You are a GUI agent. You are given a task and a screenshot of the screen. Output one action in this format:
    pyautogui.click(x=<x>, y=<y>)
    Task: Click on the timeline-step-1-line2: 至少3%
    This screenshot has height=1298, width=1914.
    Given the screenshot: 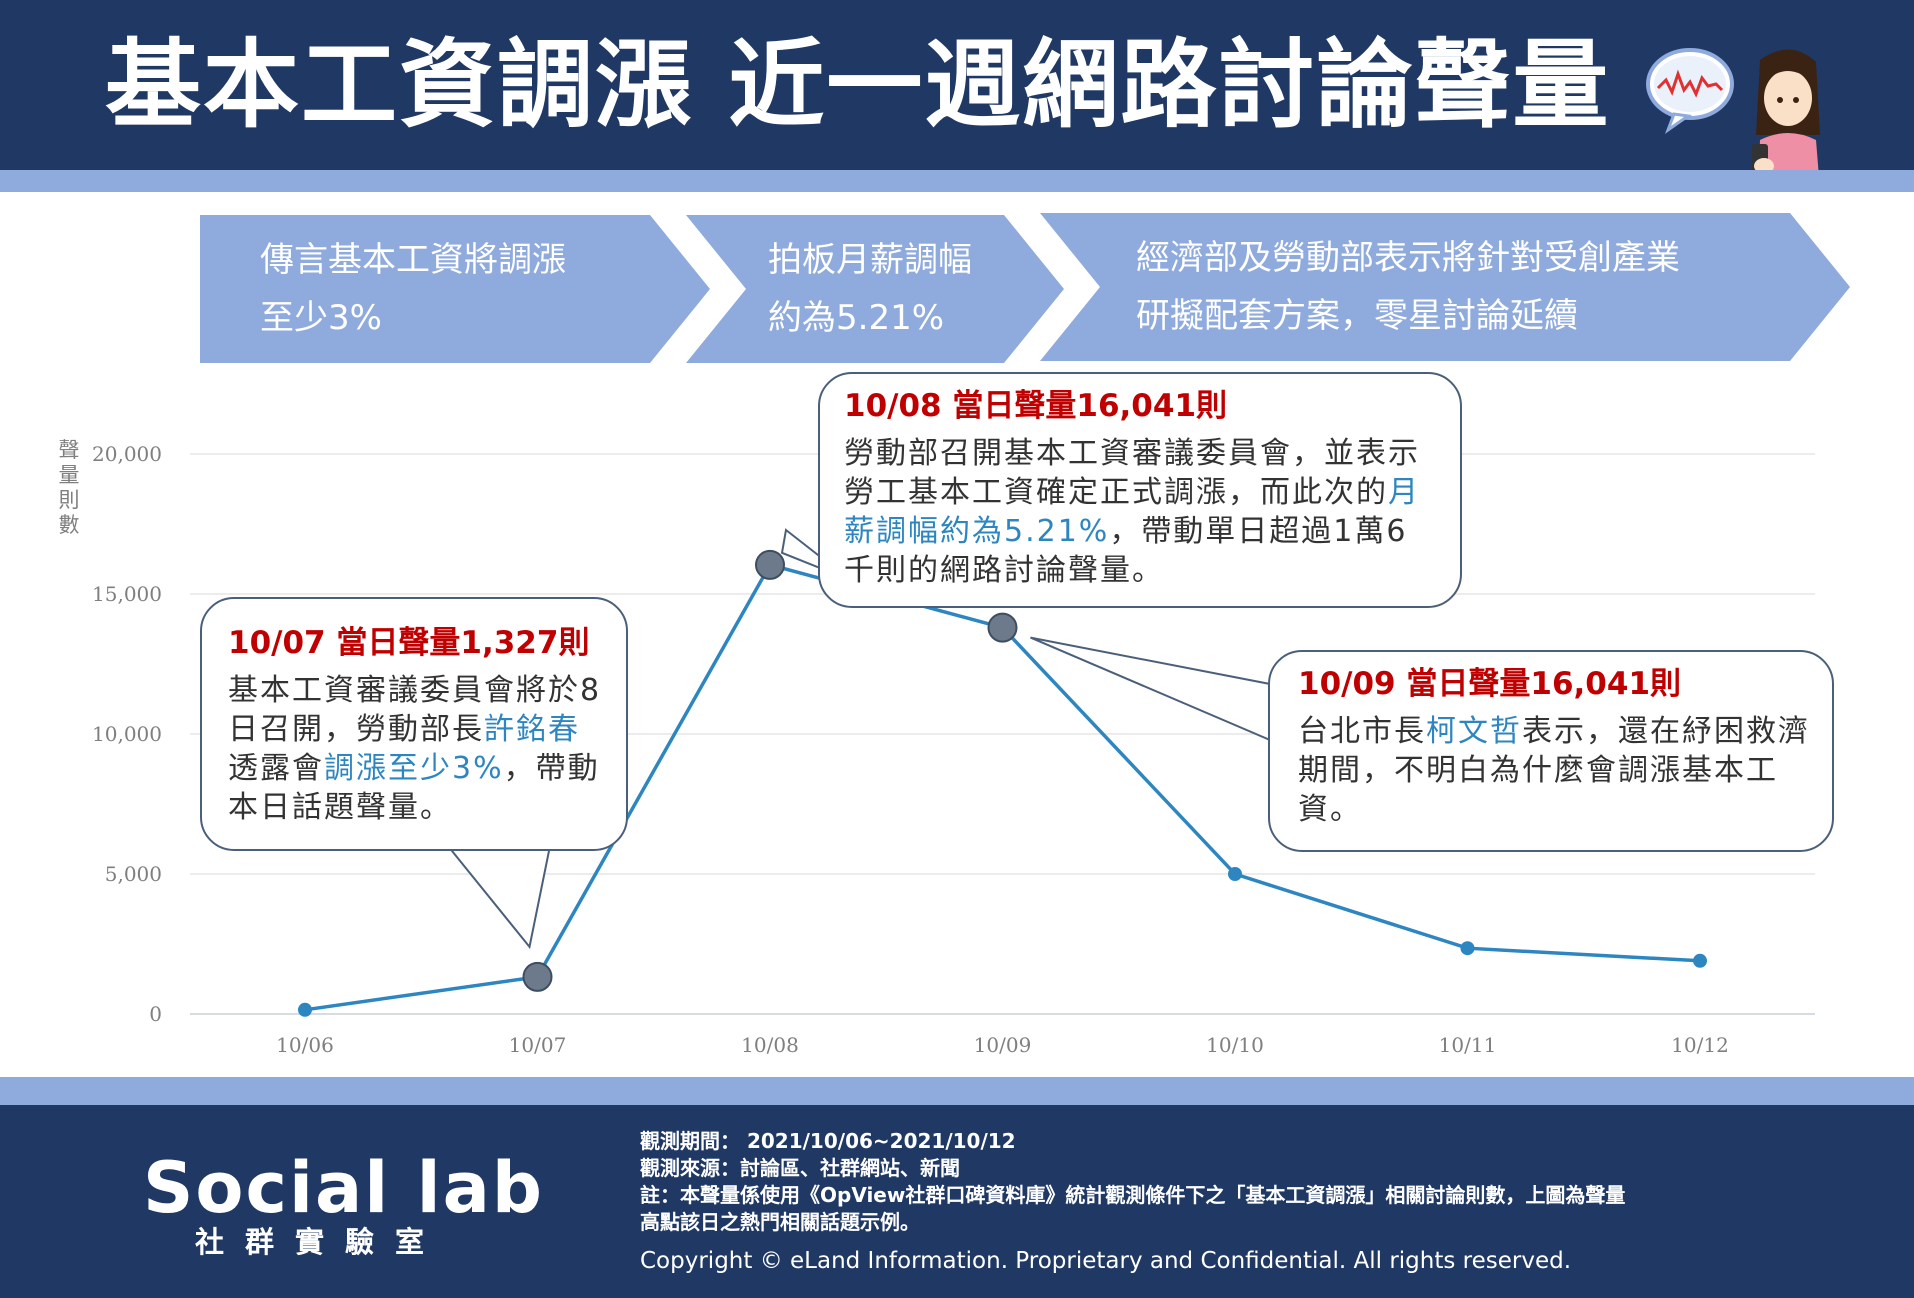 What is the action you would take?
    pyautogui.click(x=321, y=318)
    